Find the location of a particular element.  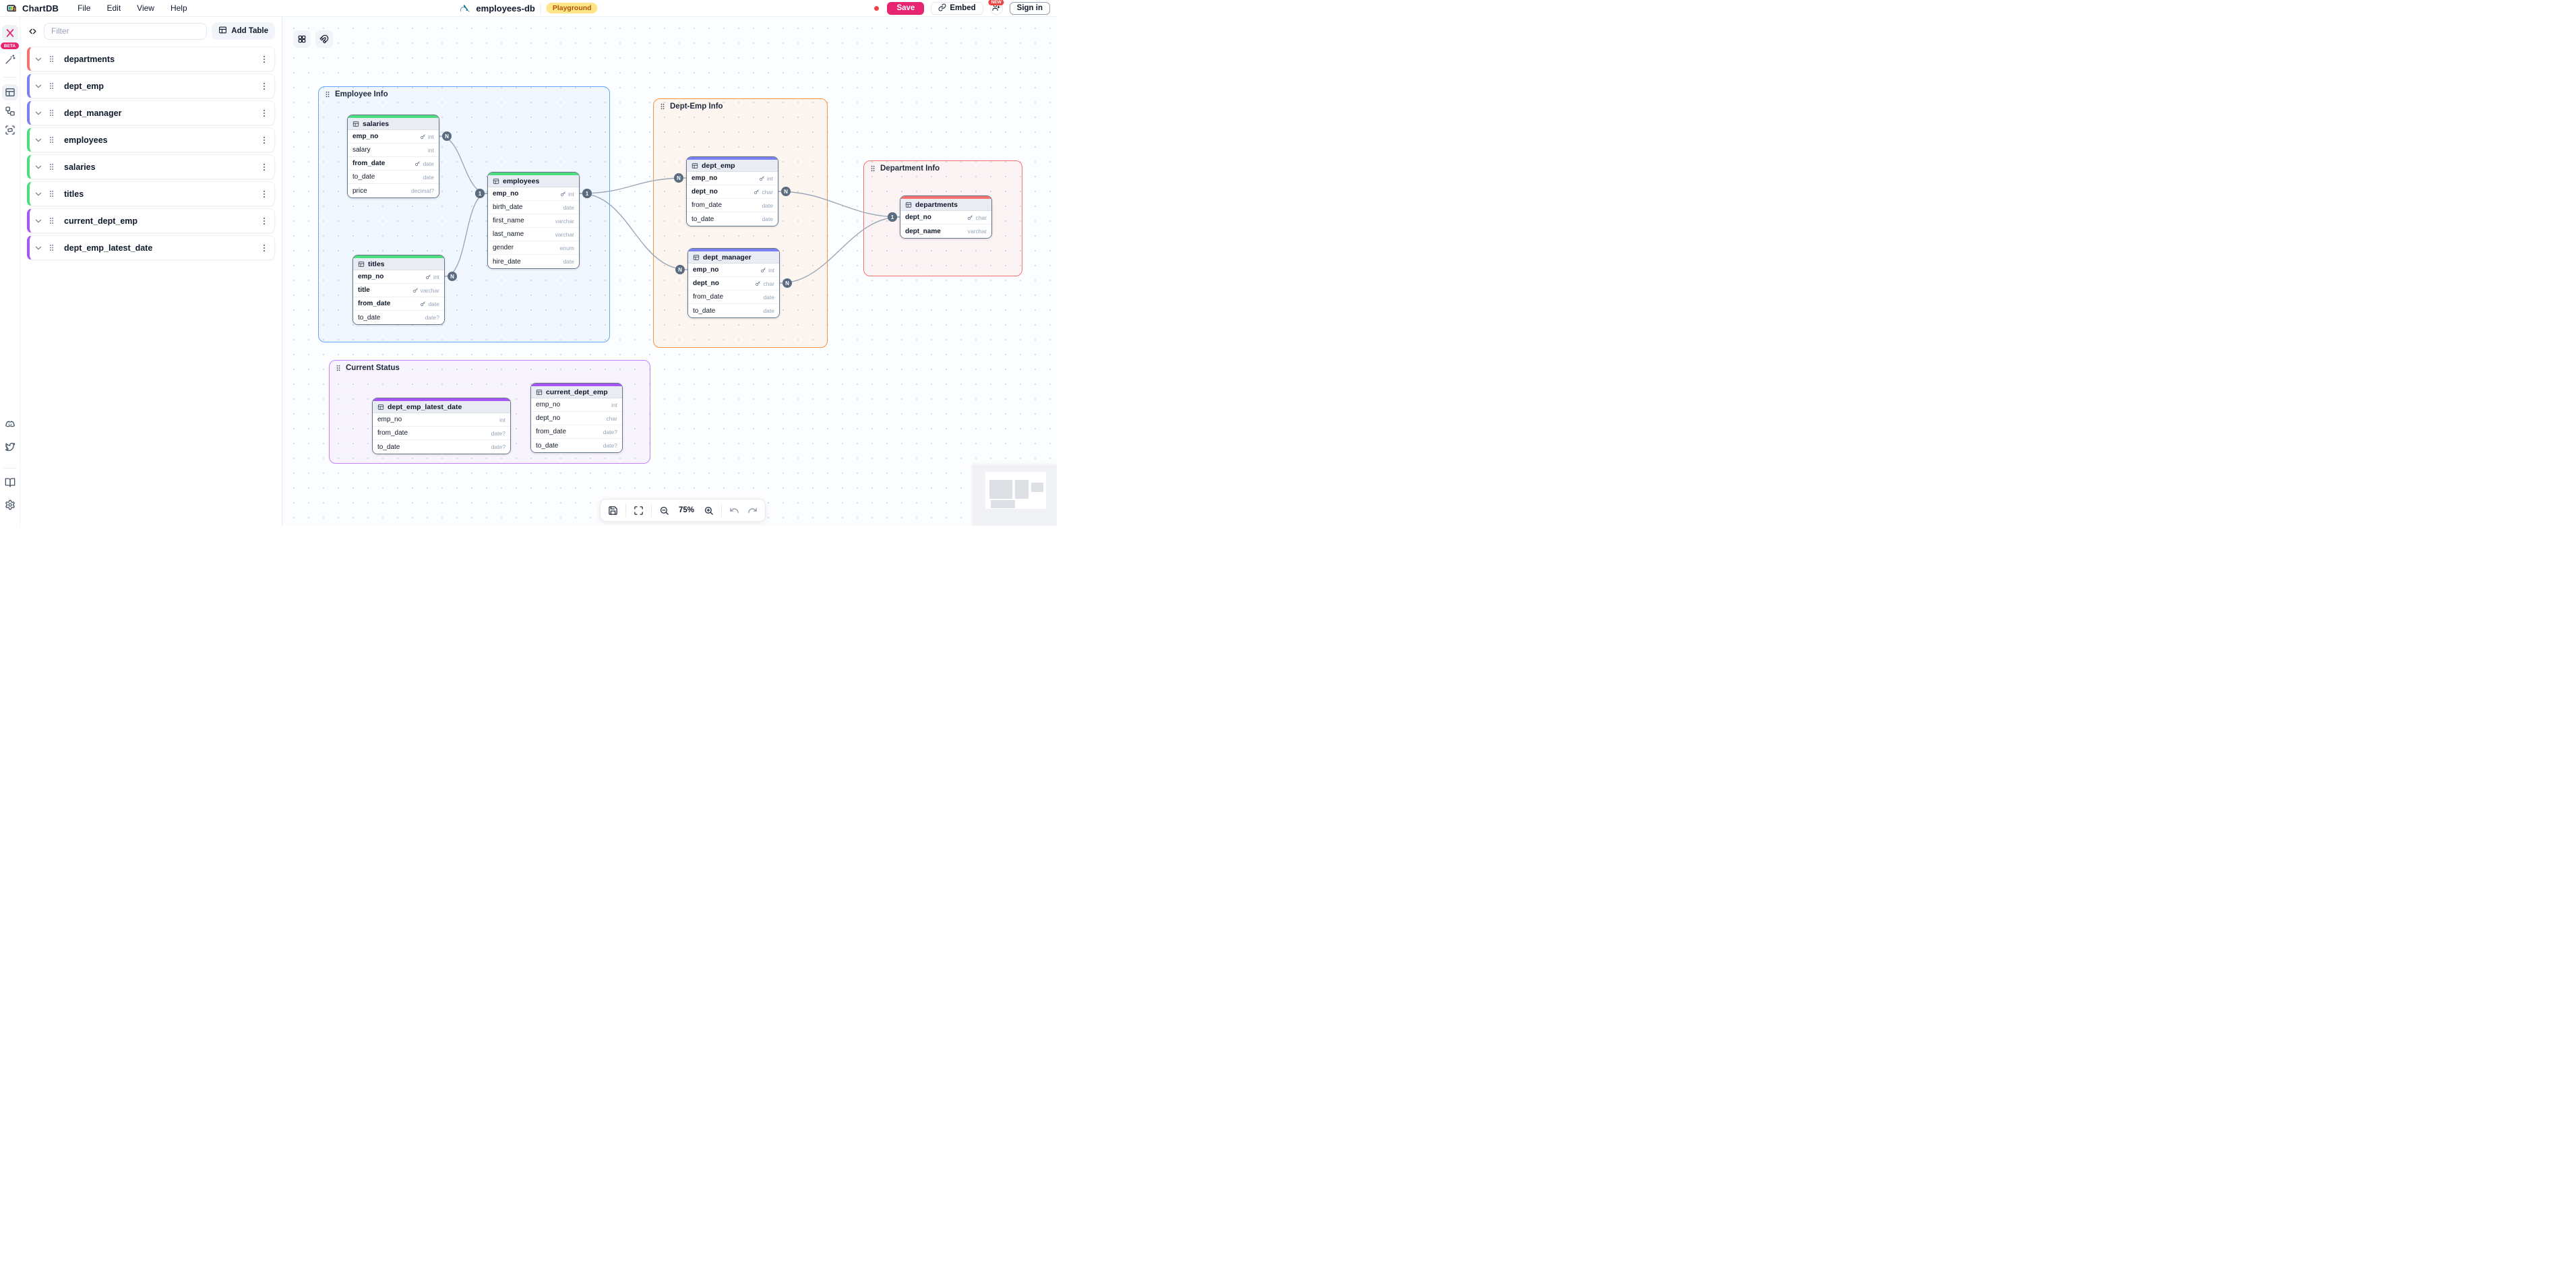

undo-button is located at coordinates (734, 510).